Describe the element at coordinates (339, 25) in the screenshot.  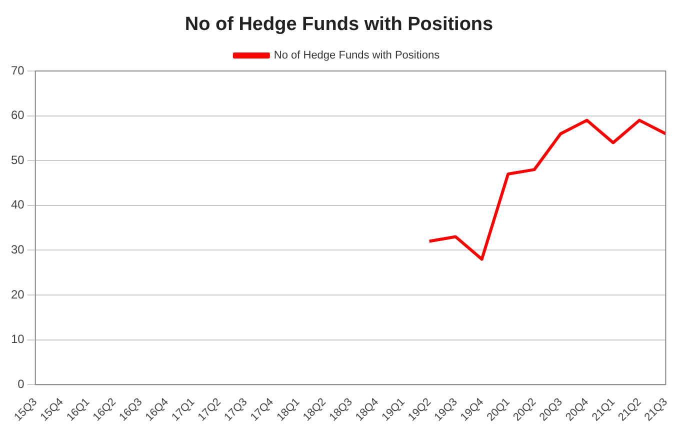
I see `chart-title: No of Hedge Funds with Positions` at that location.